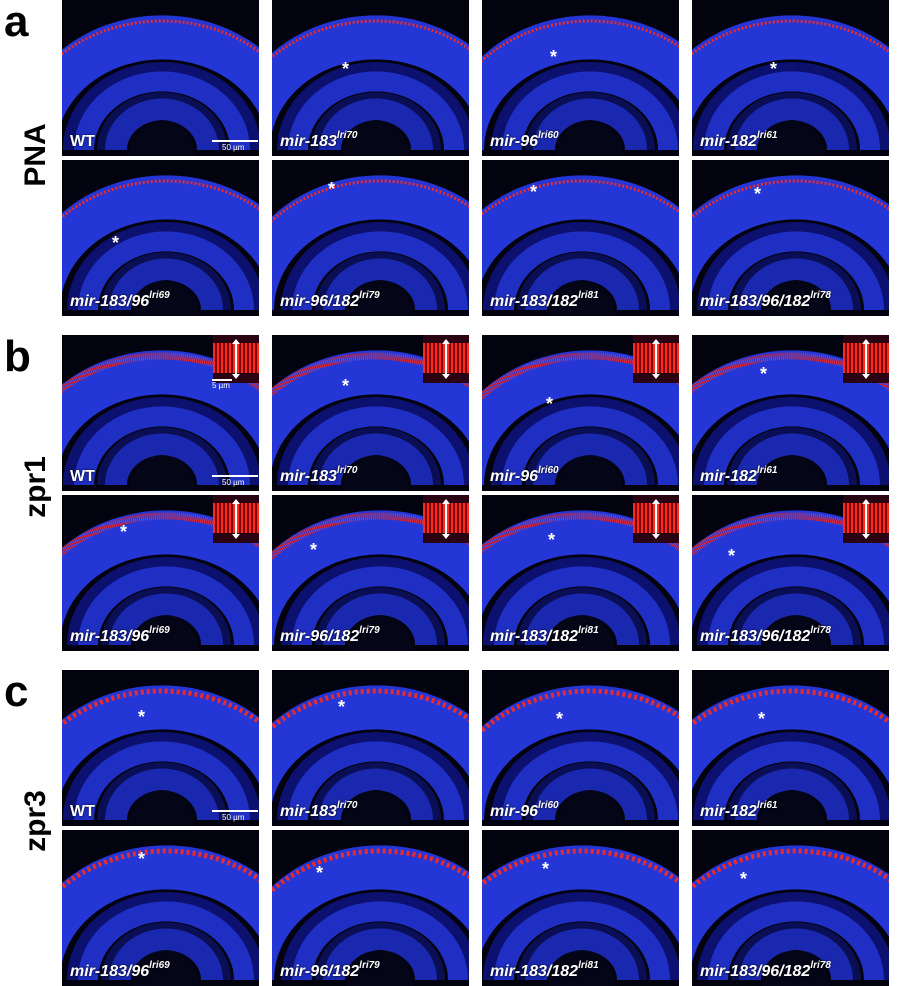  What do you see at coordinates (369, 295) in the screenshot?
I see `allele-superscript: lri79` at bounding box center [369, 295].